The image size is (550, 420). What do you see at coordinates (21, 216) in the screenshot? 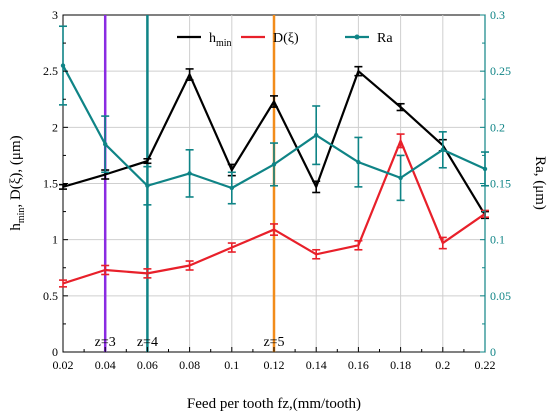
I see `y-axis-left-title-sub: min` at bounding box center [21, 216].